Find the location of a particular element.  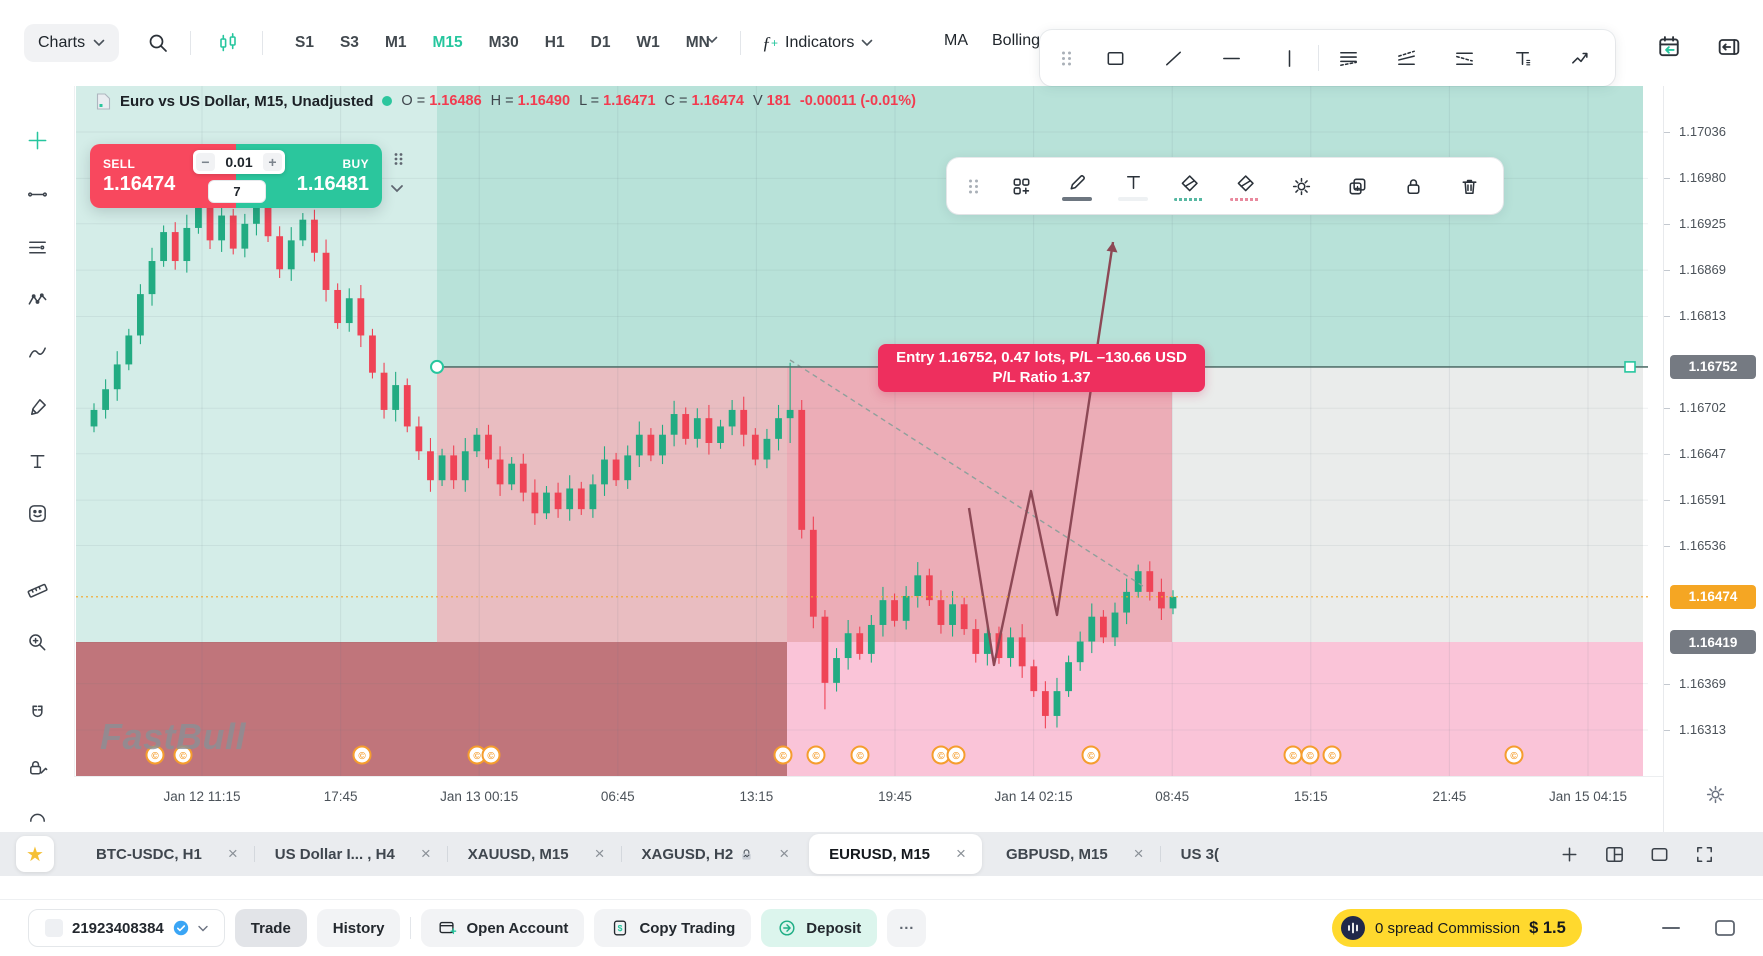

promo-banner: 0 spread Commission $ 1.5 is located at coordinates (1457, 928).